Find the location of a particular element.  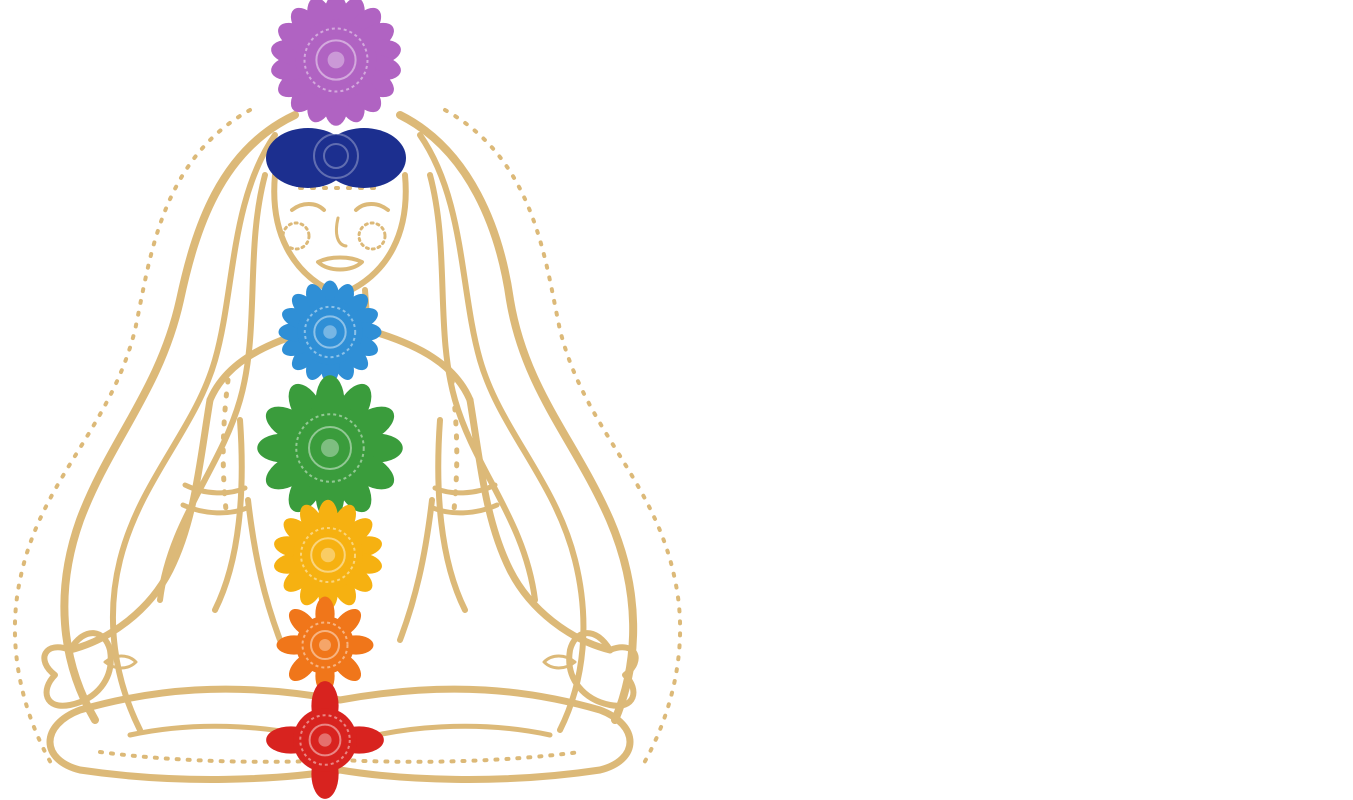

hair-outline-right is located at coordinates (517, 417).